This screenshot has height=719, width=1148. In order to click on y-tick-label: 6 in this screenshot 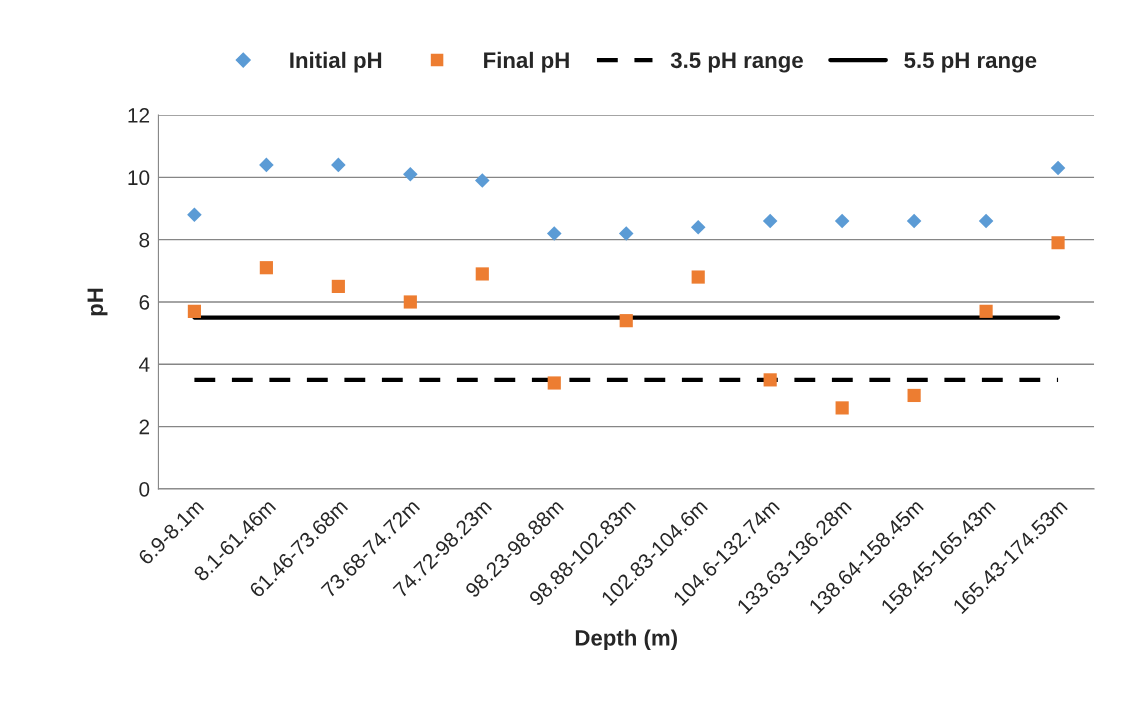, I will do `click(144, 302)`.